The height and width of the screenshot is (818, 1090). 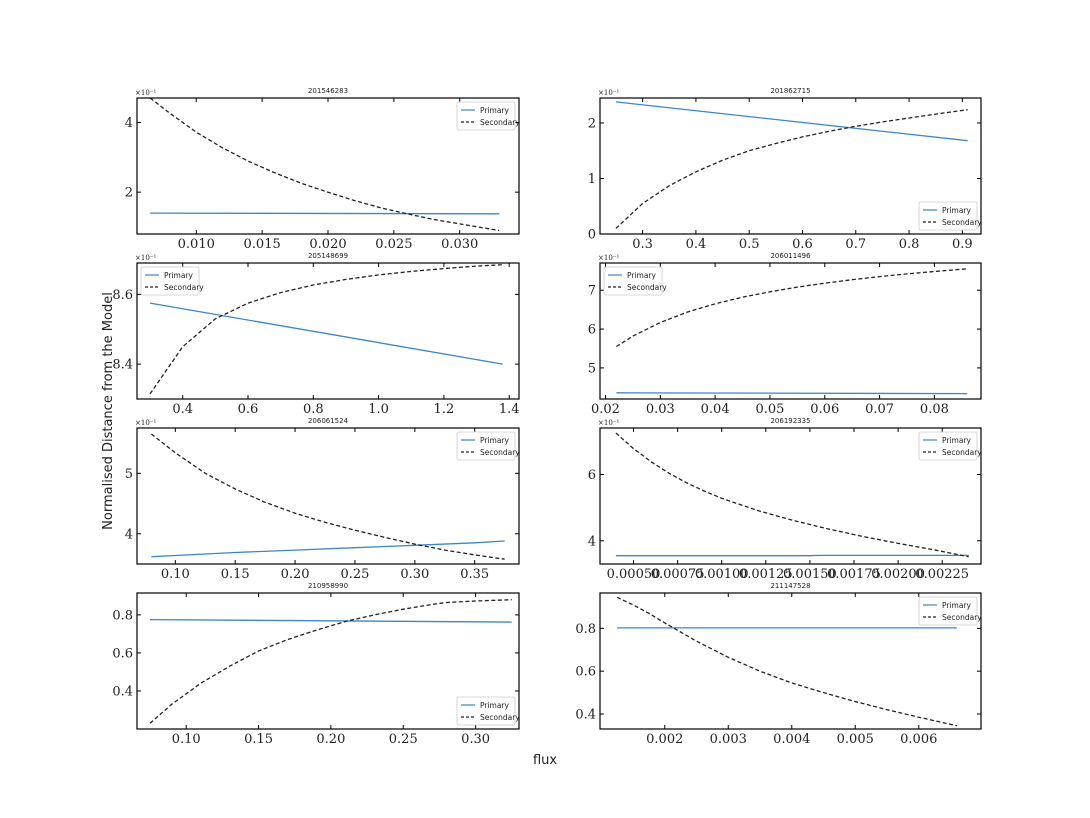 I want to click on x-tick-label: 0.010, so click(x=196, y=244).